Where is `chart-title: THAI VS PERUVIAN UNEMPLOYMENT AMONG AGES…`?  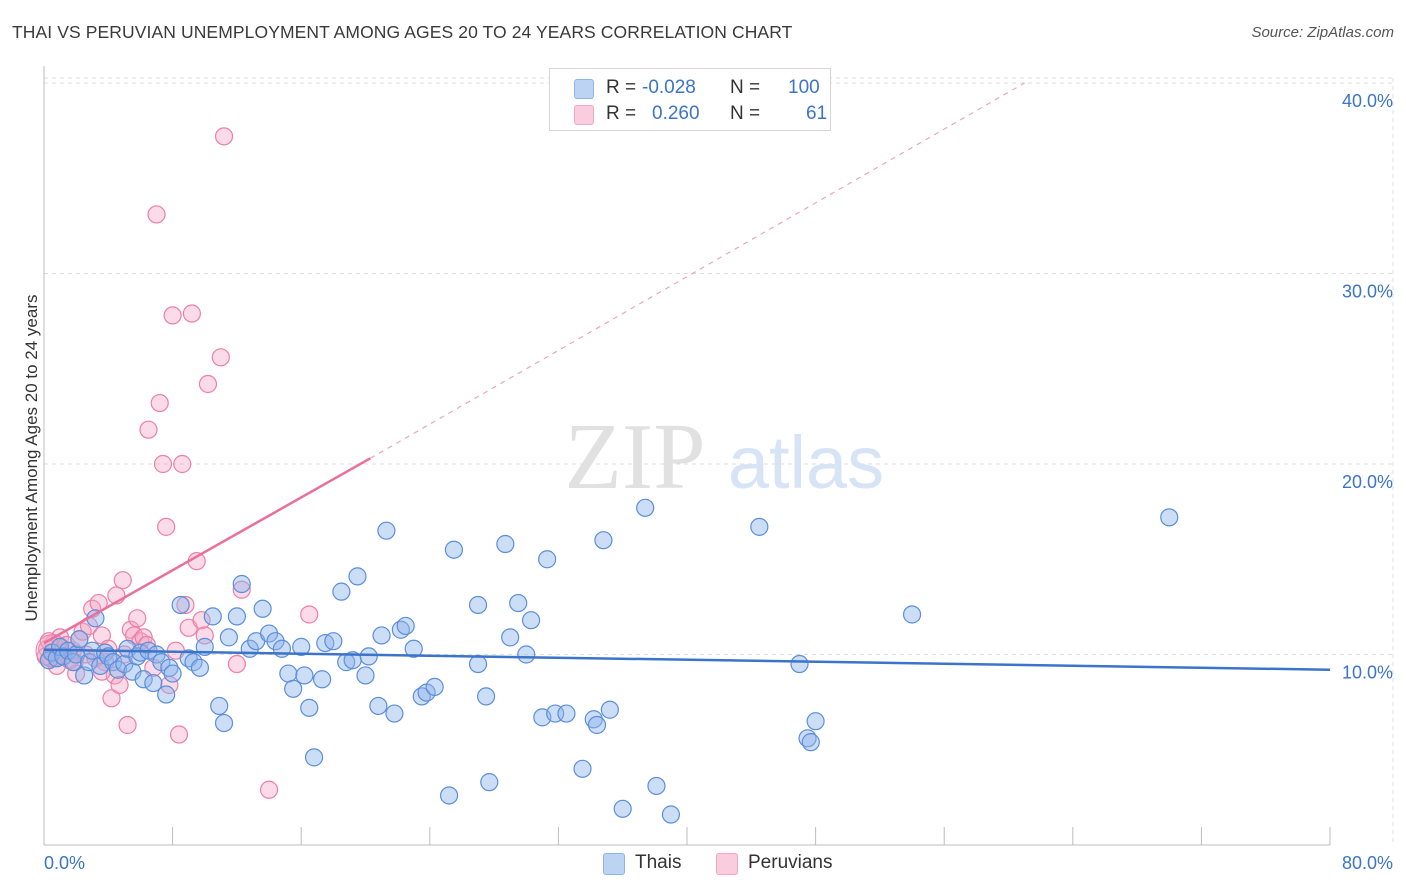 chart-title: THAI VS PERUVIAN UNEMPLOYMENT AMONG AGES… is located at coordinates (402, 32).